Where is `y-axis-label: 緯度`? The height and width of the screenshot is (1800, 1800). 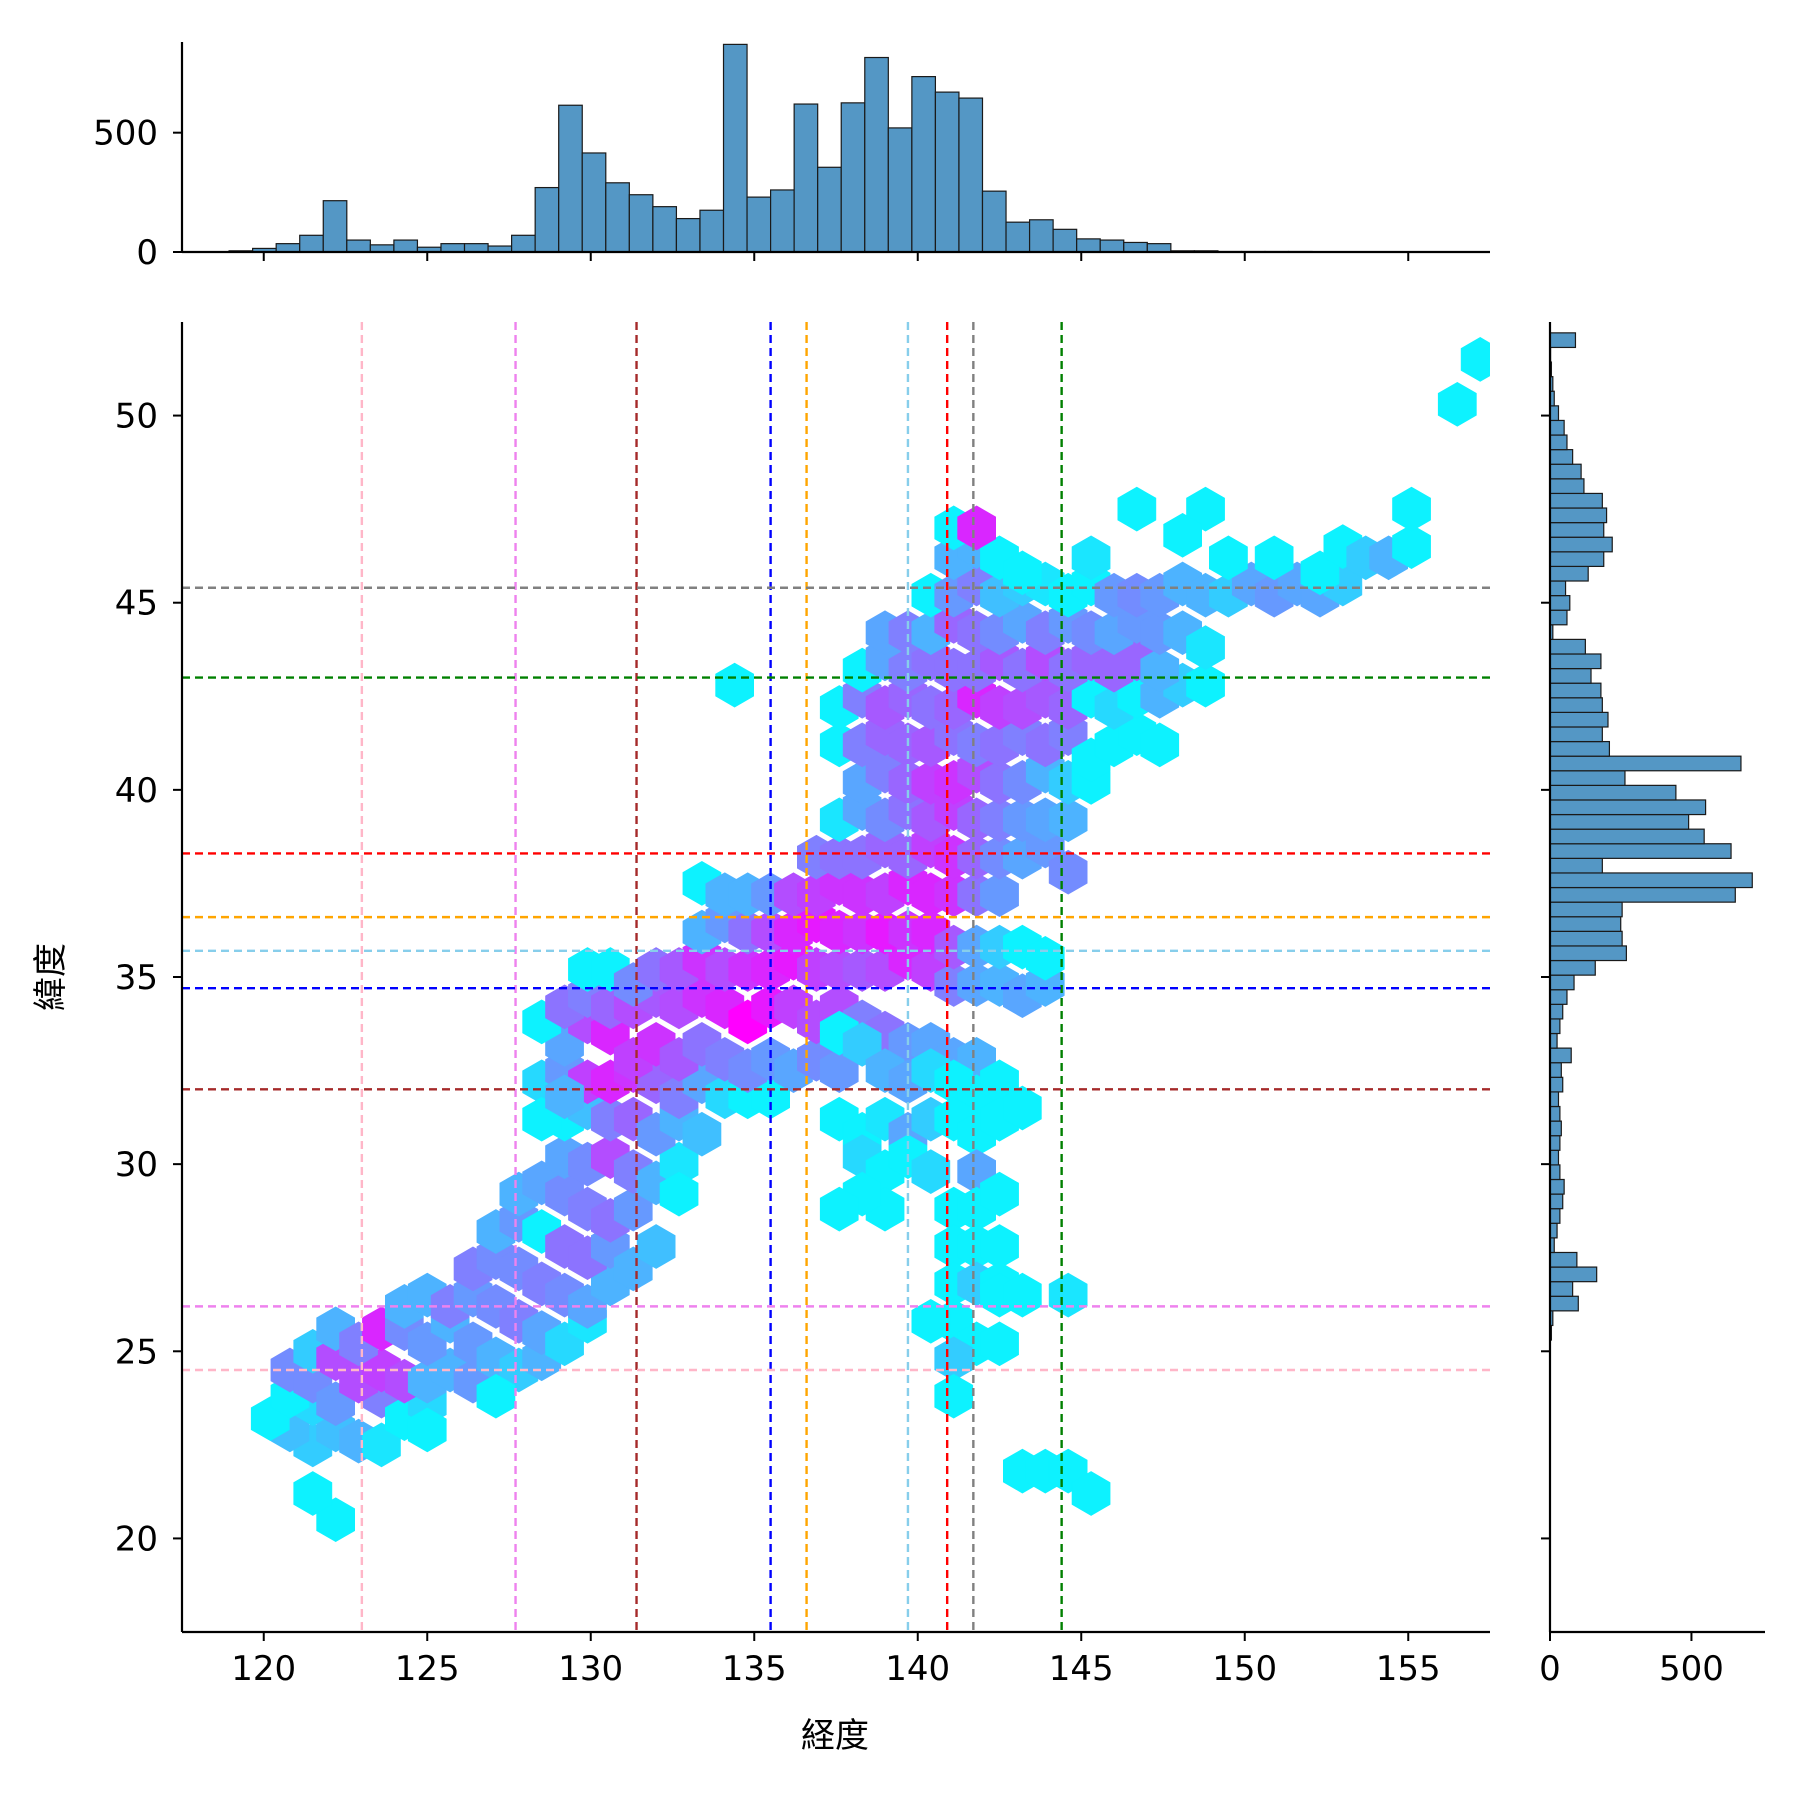
y-axis-label: 緯度 is located at coordinates (51, 977).